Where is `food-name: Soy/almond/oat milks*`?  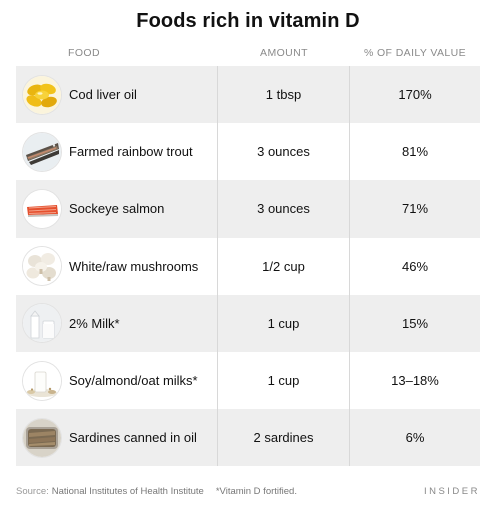 food-name: Soy/almond/oat milks* is located at coordinates (133, 381).